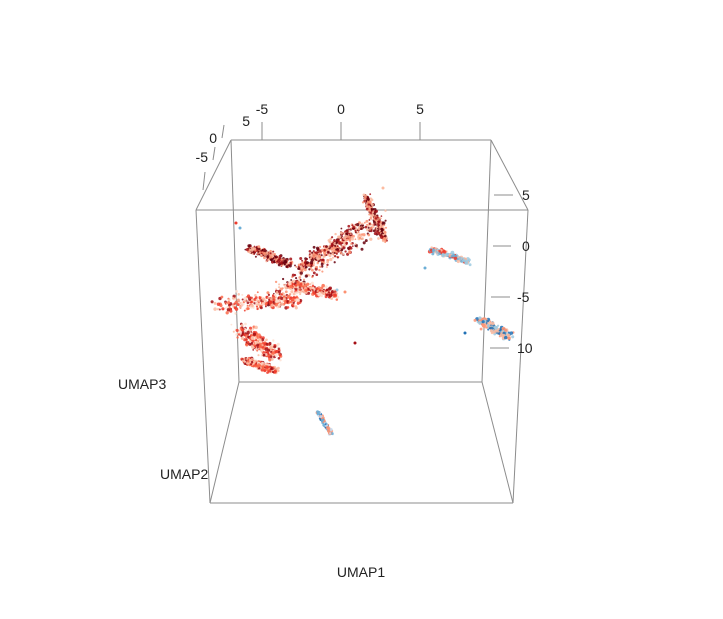 The image size is (723, 619). What do you see at coordinates (340, 120) in the screenshot?
I see `x-axis-ticks: -5 0 5` at bounding box center [340, 120].